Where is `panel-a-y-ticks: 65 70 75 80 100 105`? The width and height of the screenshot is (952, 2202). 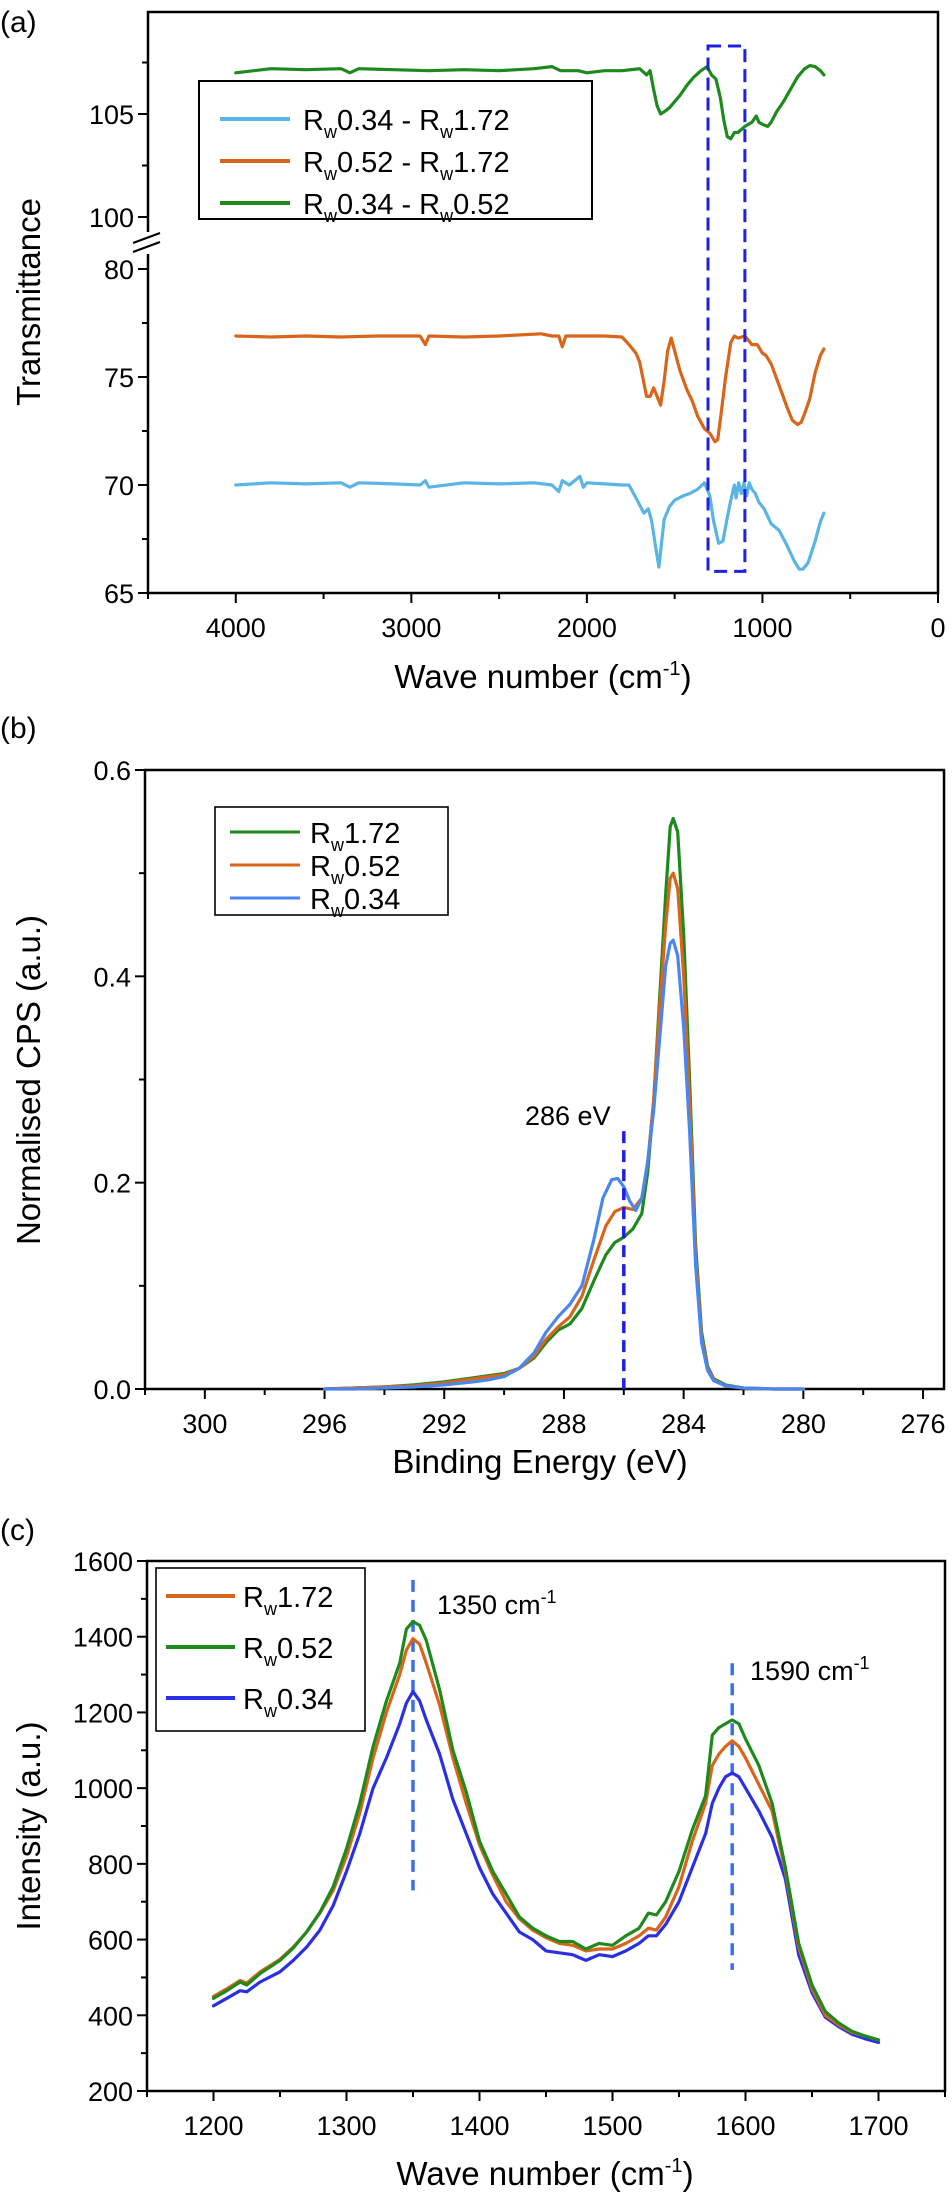
panel-a-y-ticks: 65 70 75 80 100 105 is located at coordinates (118, 335).